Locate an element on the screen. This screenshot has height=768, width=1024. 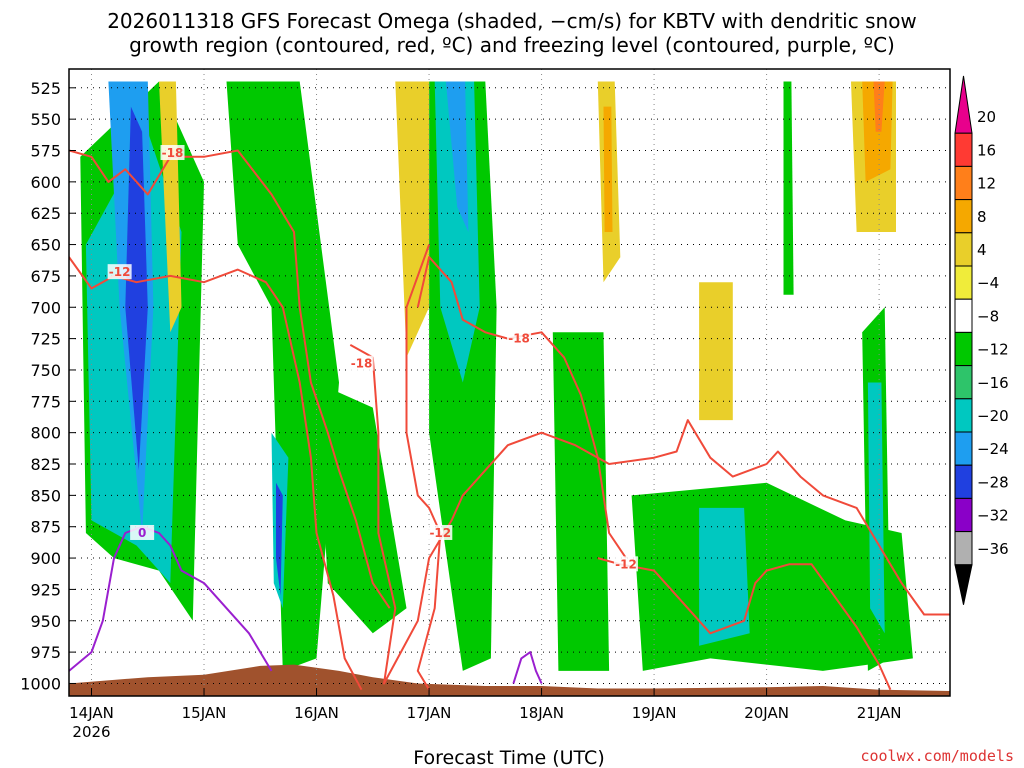
colorbar-tick-label: −28 is located at coordinates (993, 482).